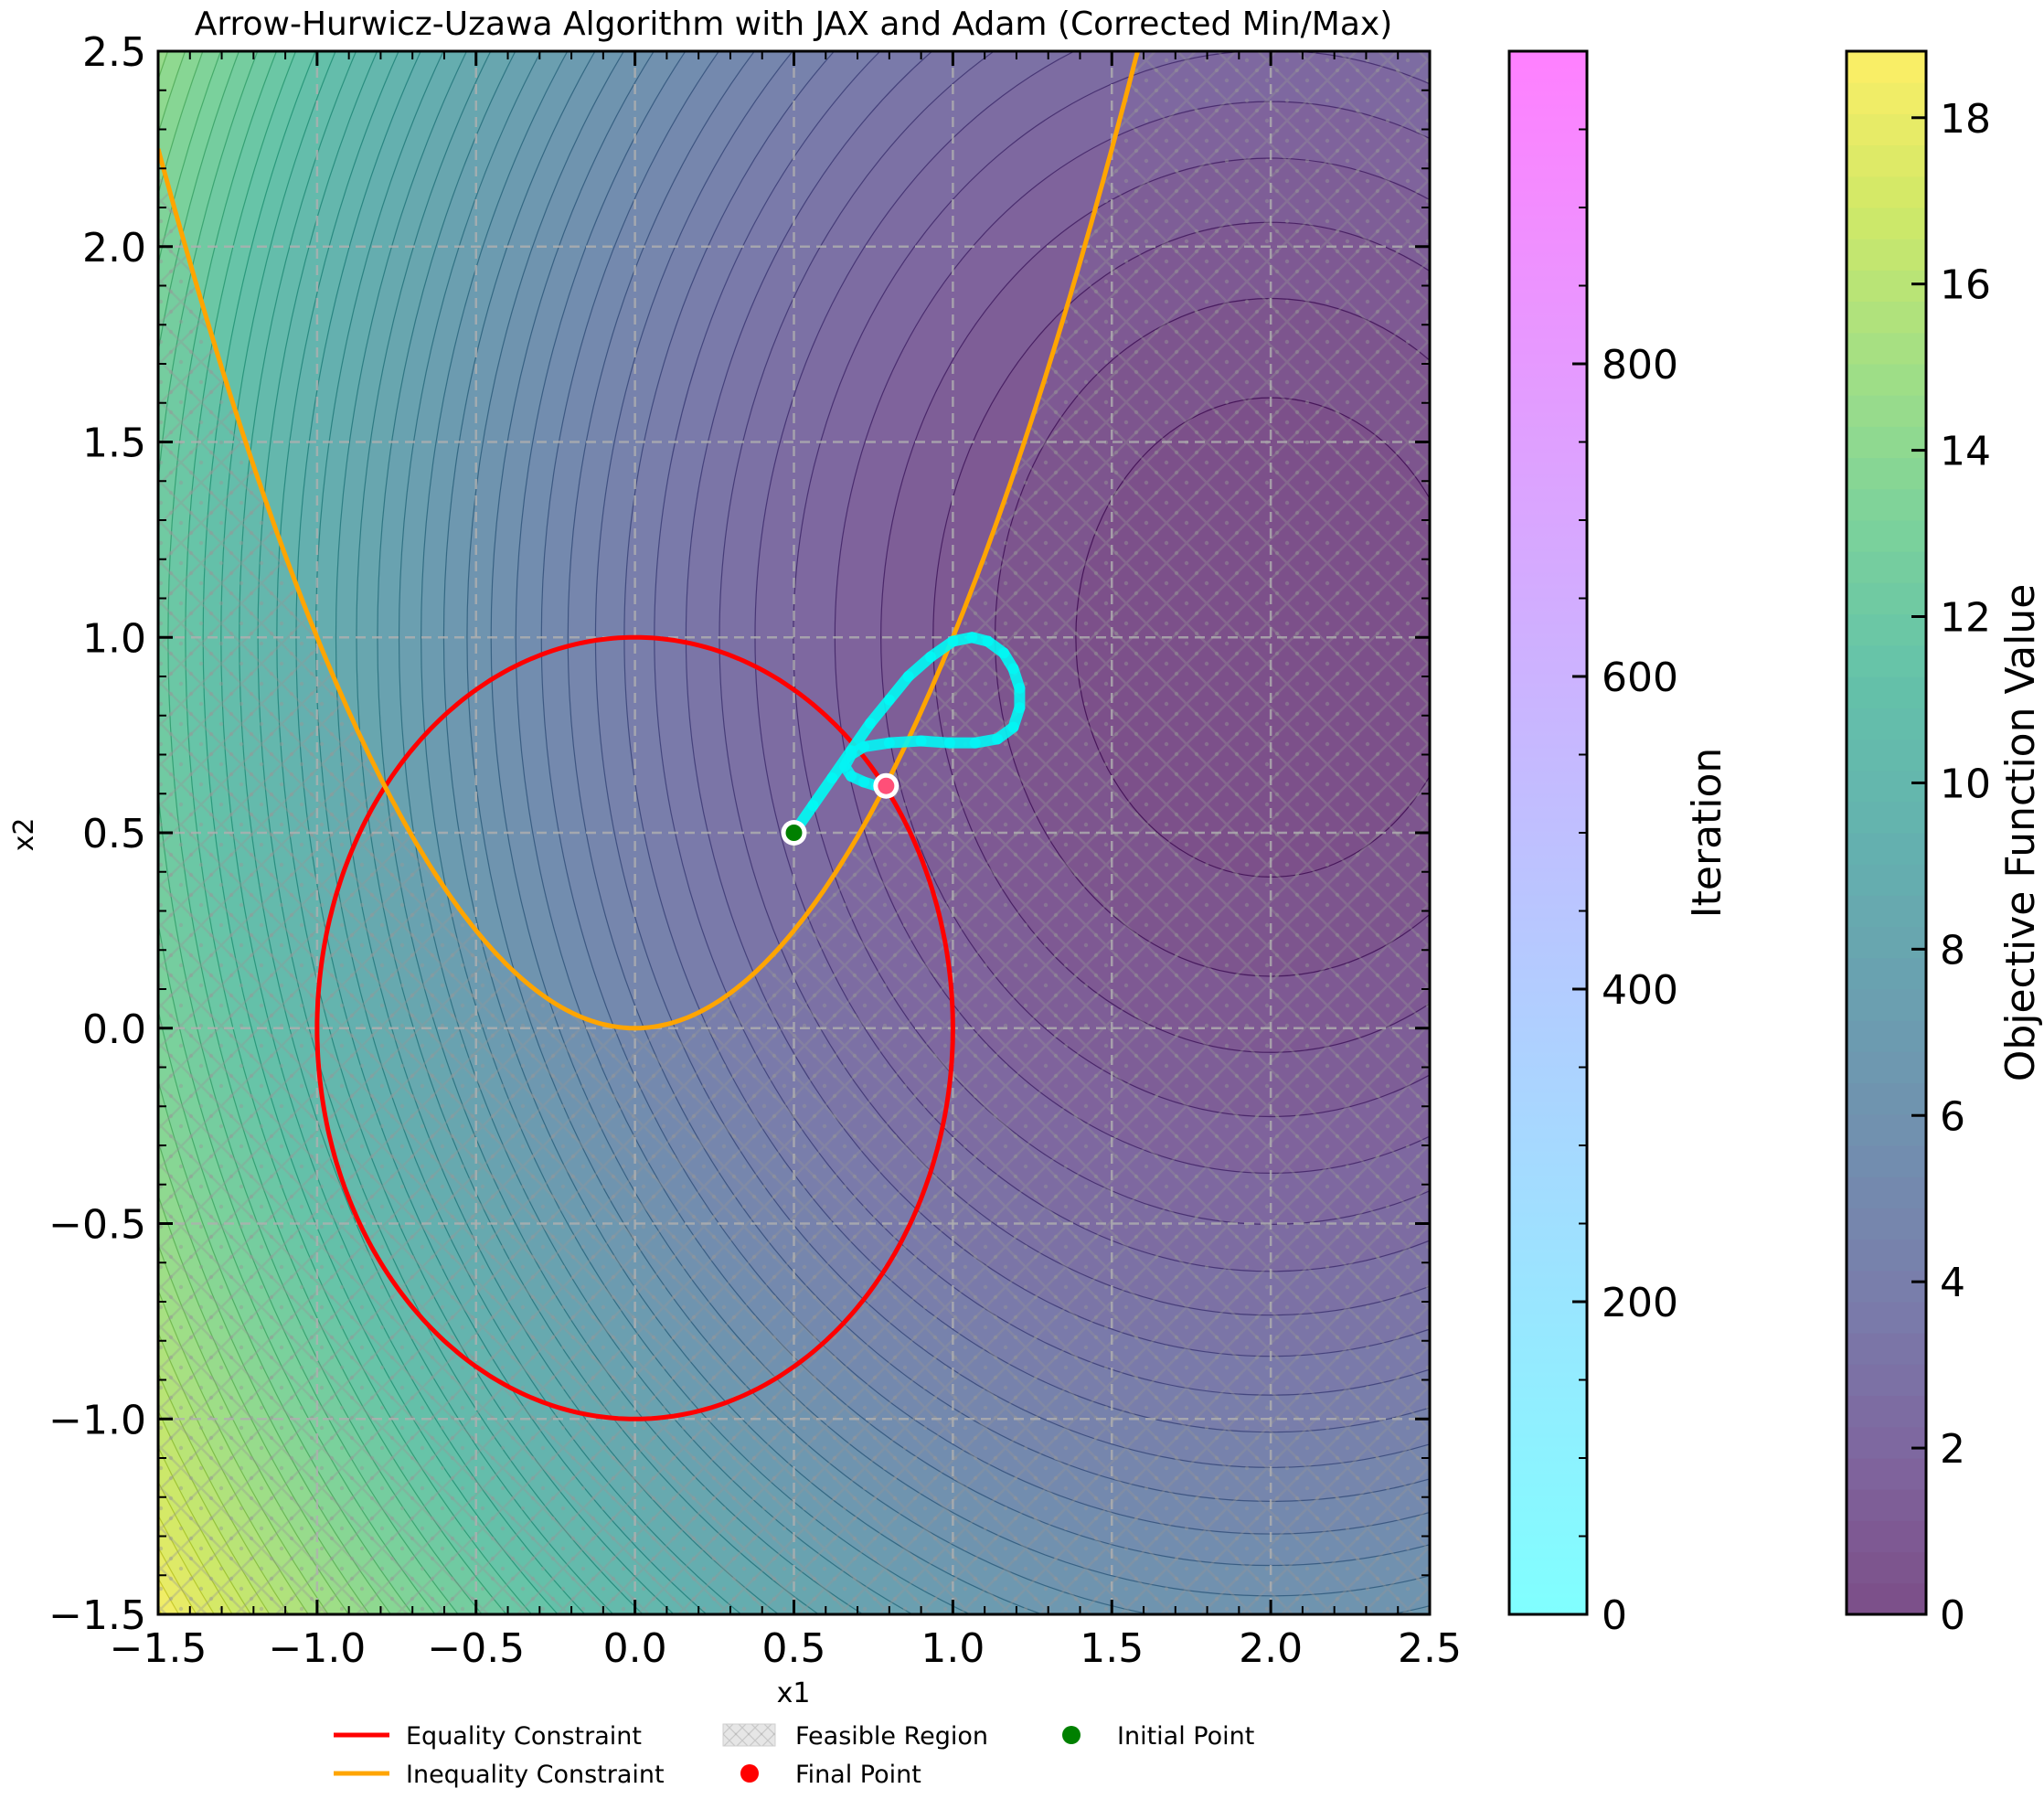 The width and height of the screenshot is (2044, 1799). Describe the element at coordinates (476, 1649) in the screenshot. I see `x-tick-label: −0.5` at that location.